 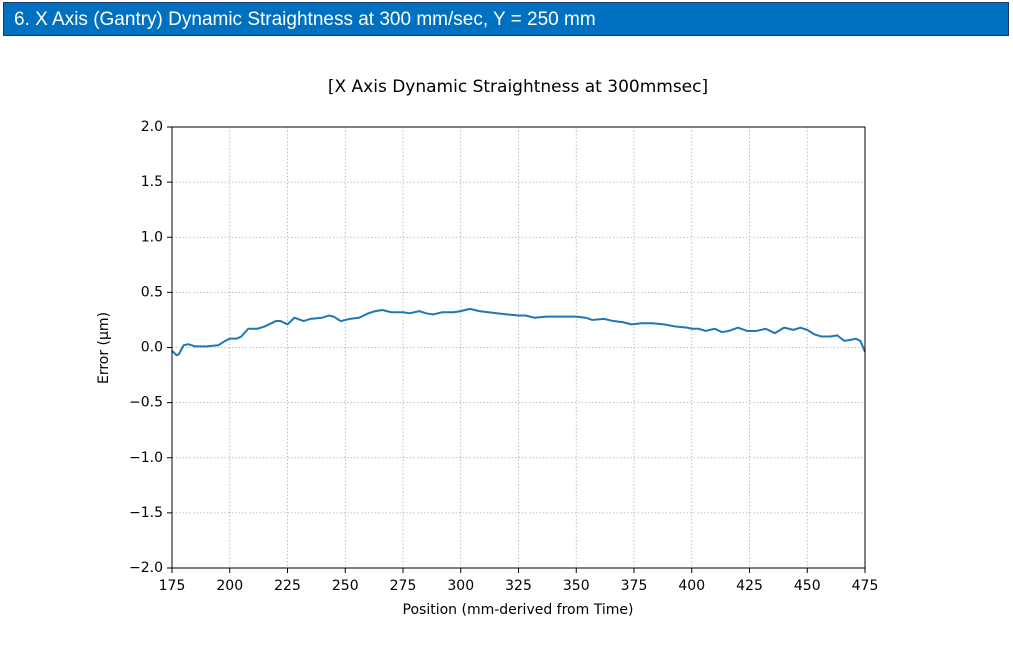 What do you see at coordinates (518, 610) in the screenshot?
I see `x-axis-label: Position (mm-derived from Time)` at bounding box center [518, 610].